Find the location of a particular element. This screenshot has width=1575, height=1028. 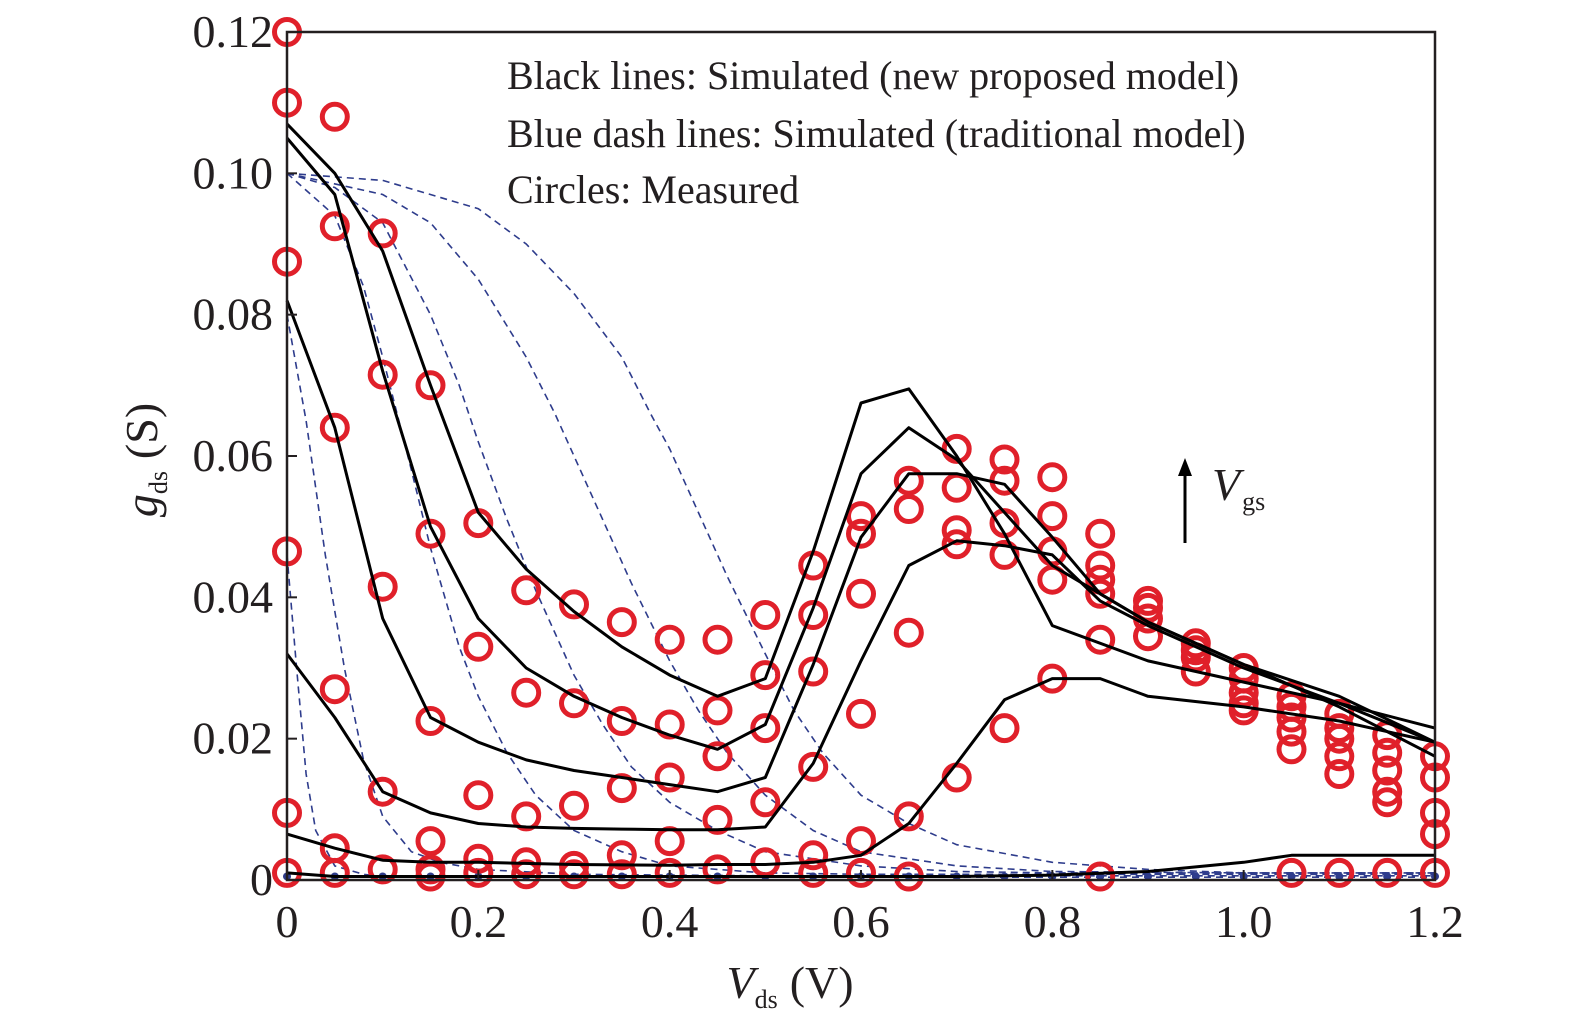

x-tick-label: 0 is located at coordinates (287, 921).